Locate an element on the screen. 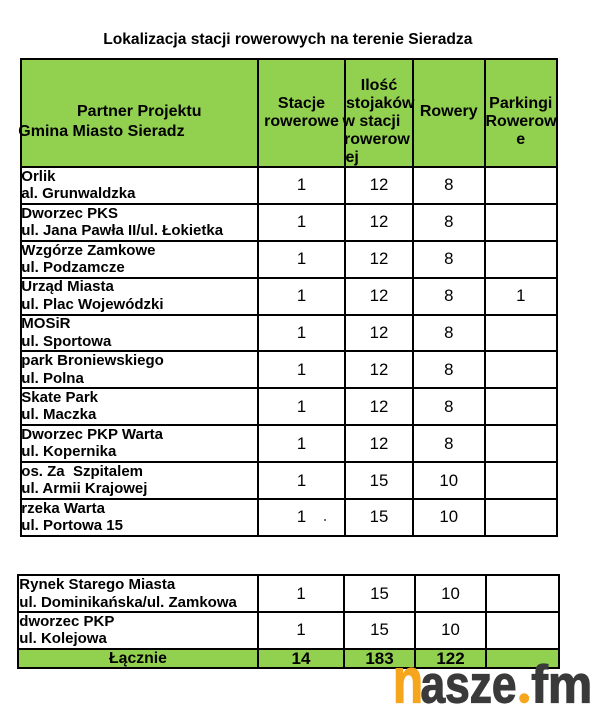 This screenshot has width=604, height=718. svg-text: fm is located at coordinates (561, 684).